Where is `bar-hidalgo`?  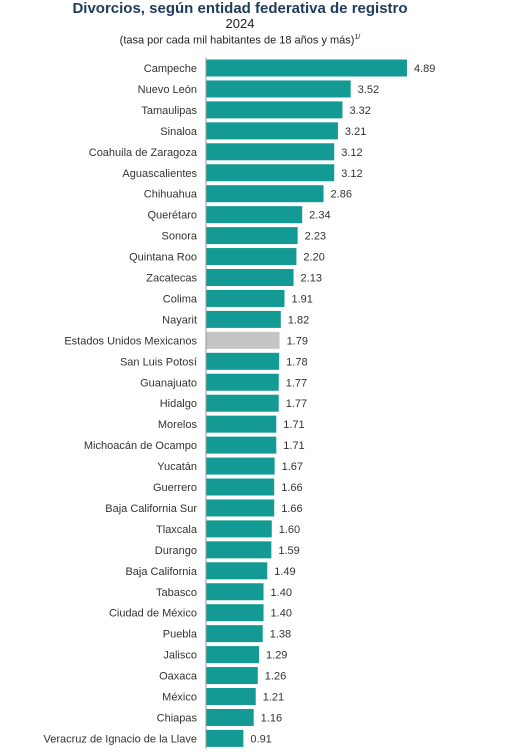
bar-hidalgo is located at coordinates (242, 403).